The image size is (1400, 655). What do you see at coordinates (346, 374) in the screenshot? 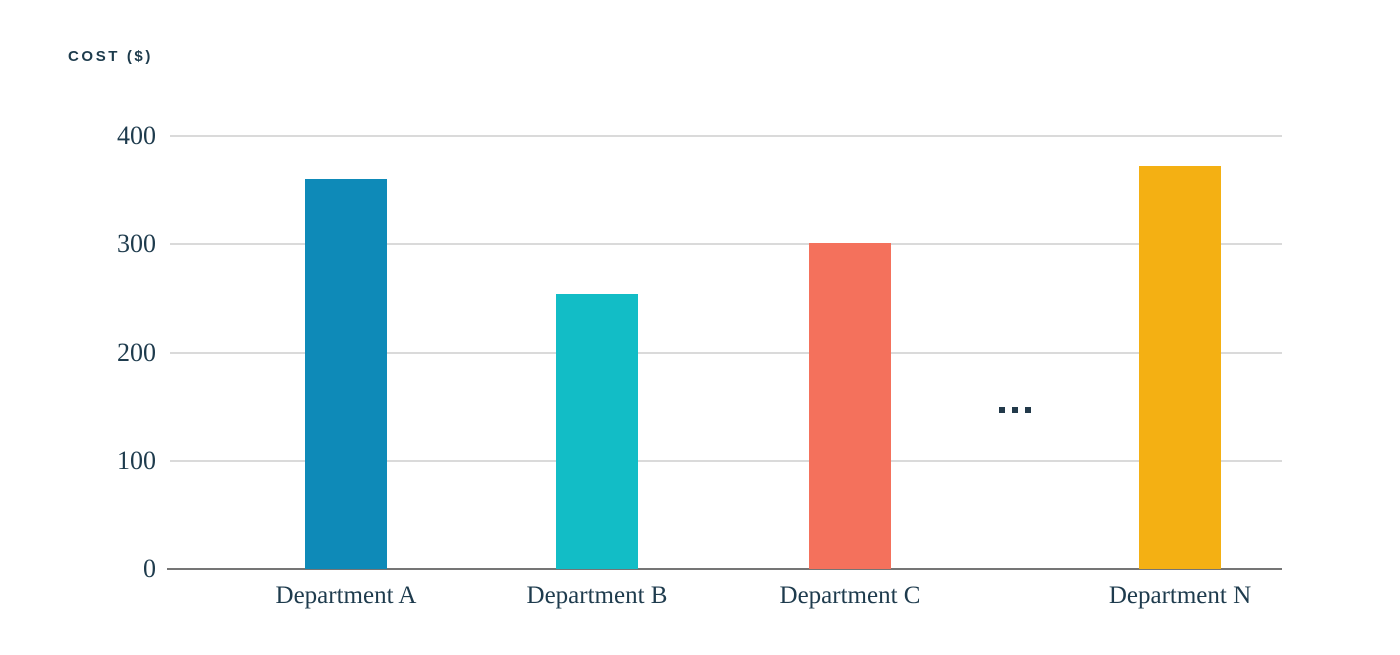
I see `bar-department-a` at bounding box center [346, 374].